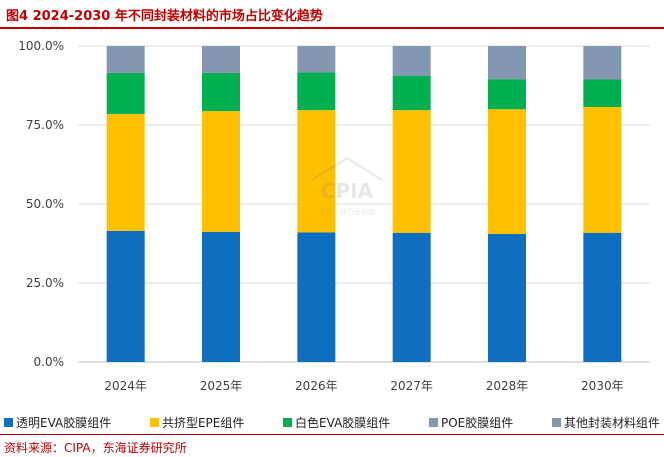 Image resolution: width=664 pixels, height=457 pixels. Describe the element at coordinates (602, 386) in the screenshot. I see `x-tick-label: 2030年` at that location.